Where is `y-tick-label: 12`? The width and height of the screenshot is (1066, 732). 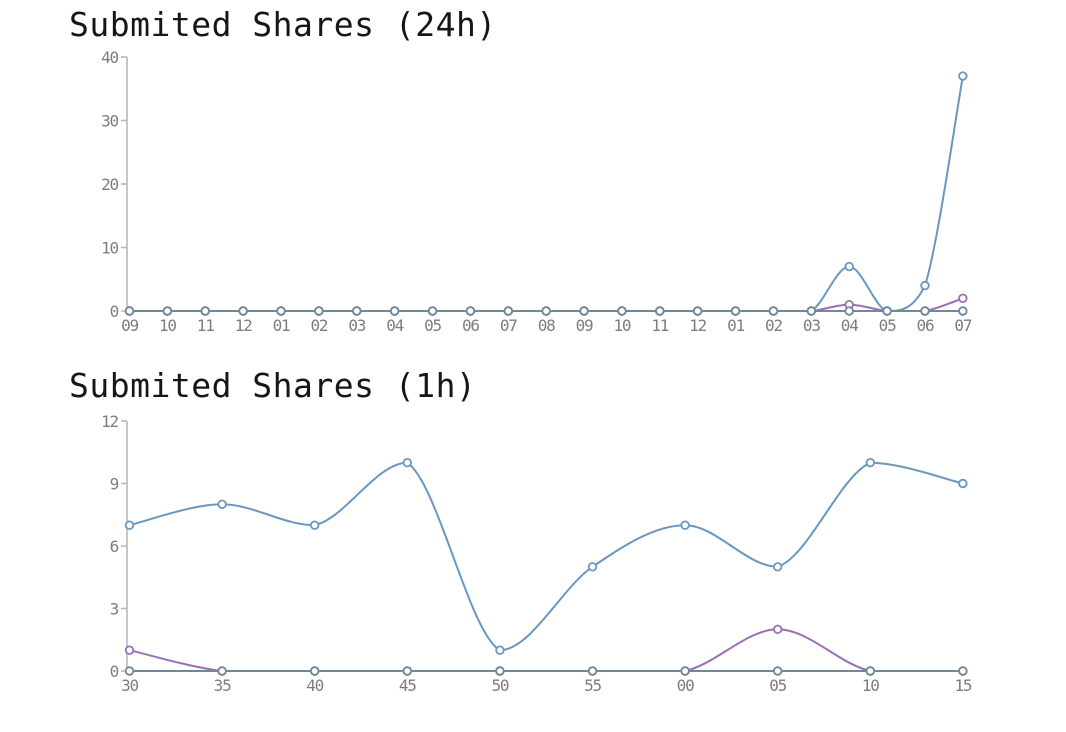 y-tick-label: 12 is located at coordinates (109, 421).